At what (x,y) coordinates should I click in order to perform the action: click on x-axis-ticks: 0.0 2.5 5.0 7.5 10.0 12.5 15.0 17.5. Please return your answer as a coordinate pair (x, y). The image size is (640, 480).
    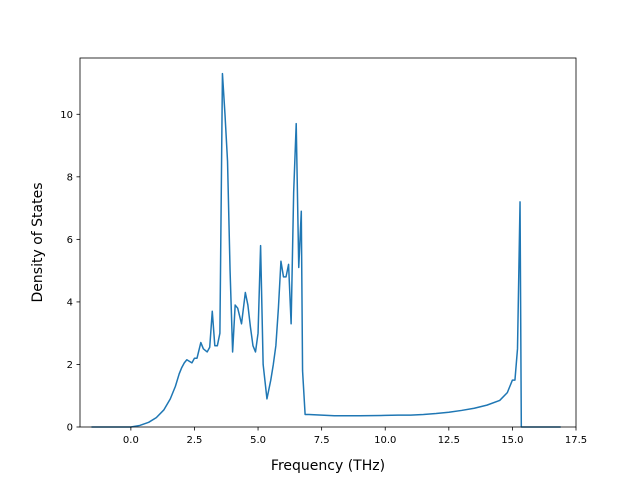
    Looking at the image, I should click on (355, 436).